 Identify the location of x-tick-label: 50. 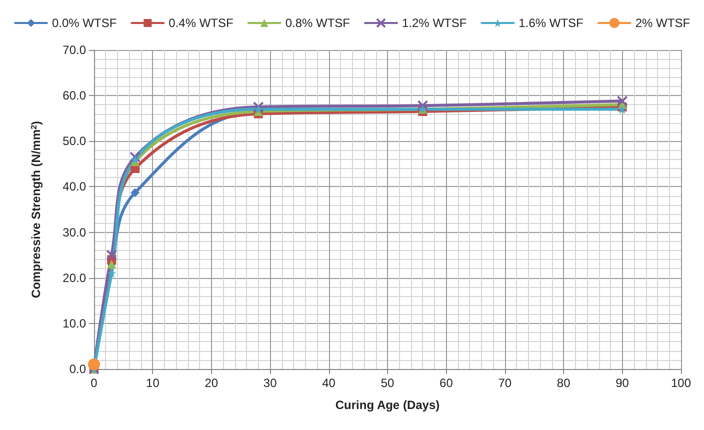
(387, 383).